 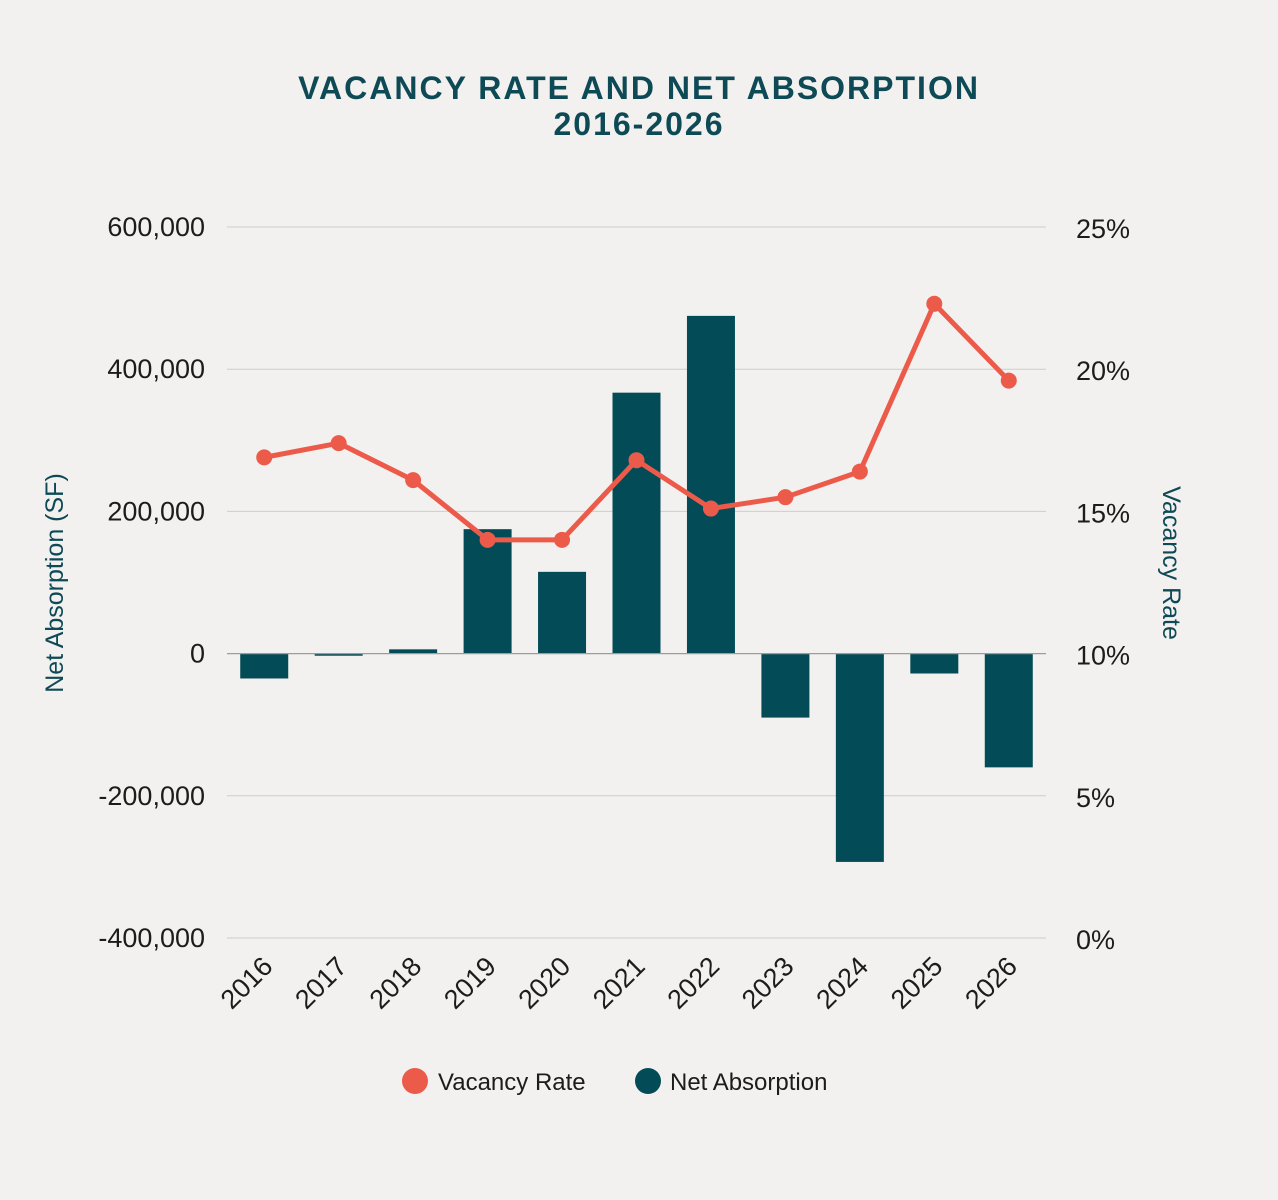 I want to click on right-tick-label: 20%, so click(x=1103, y=371).